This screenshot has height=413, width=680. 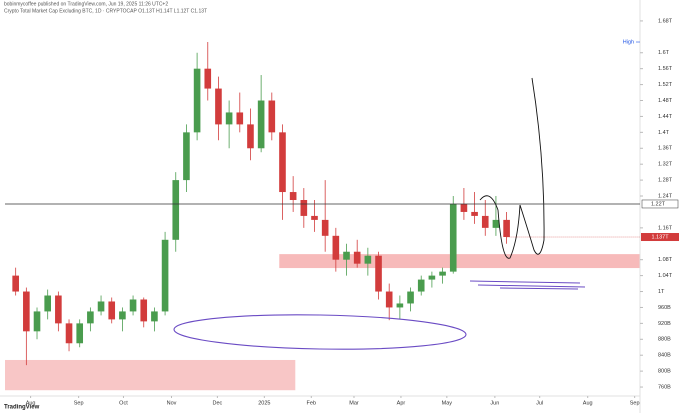 I want to click on high-marker-label: High, so click(x=628, y=42).